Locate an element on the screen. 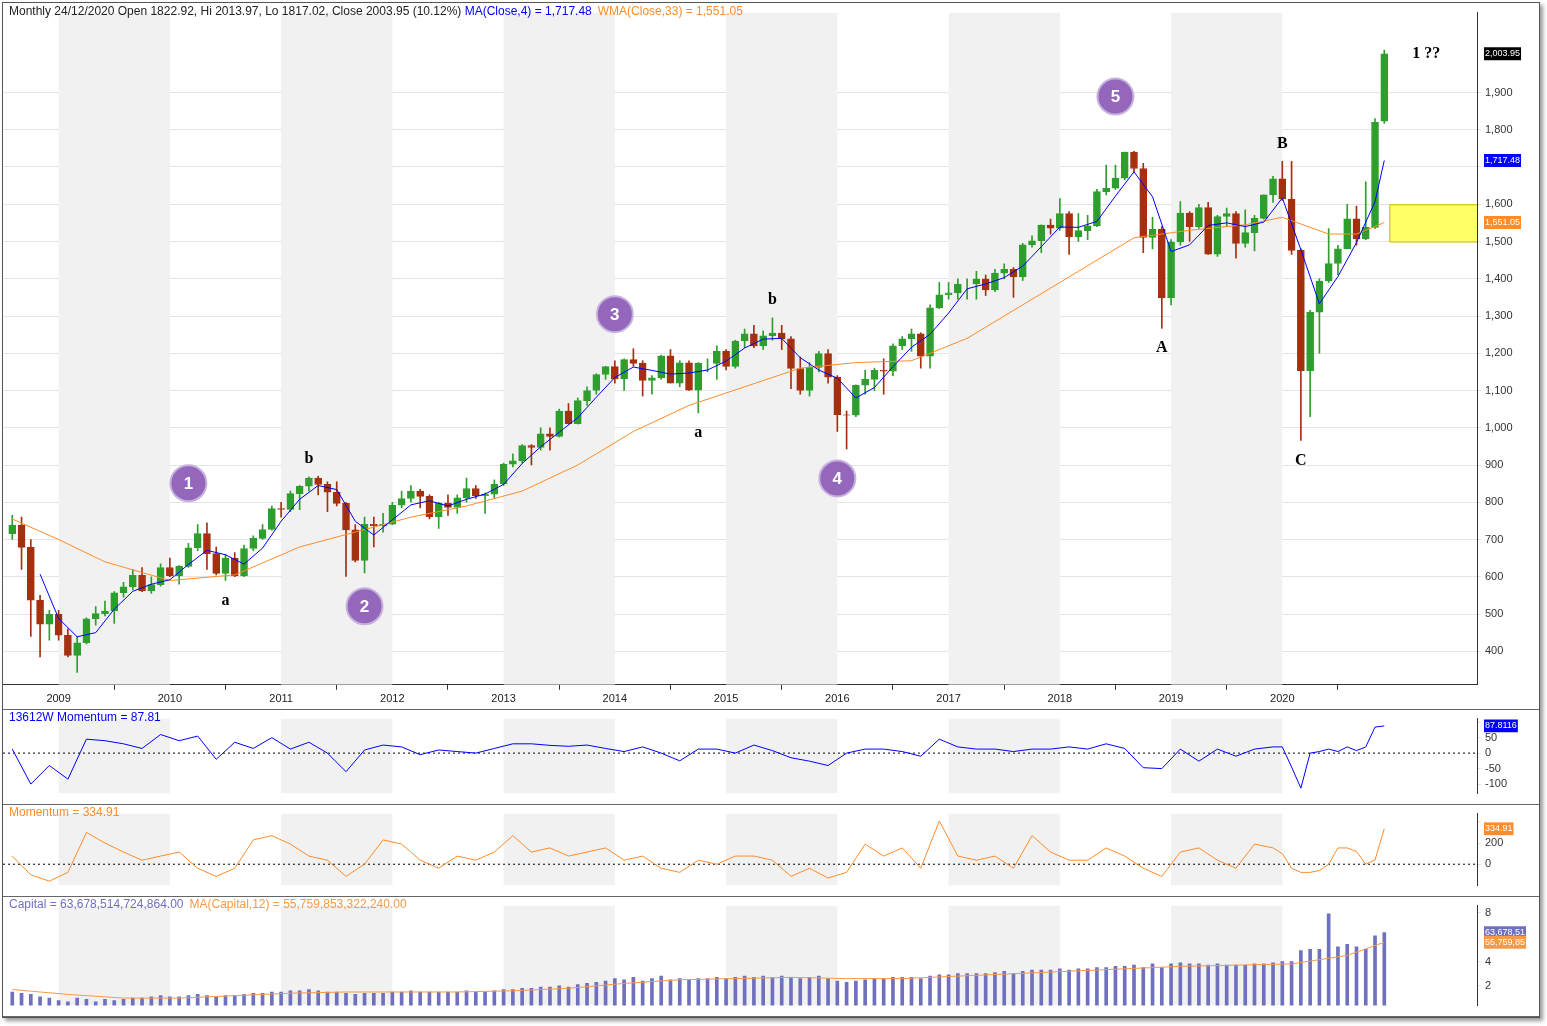  y-tick-label: 55,759,85 is located at coordinates (1505, 941).